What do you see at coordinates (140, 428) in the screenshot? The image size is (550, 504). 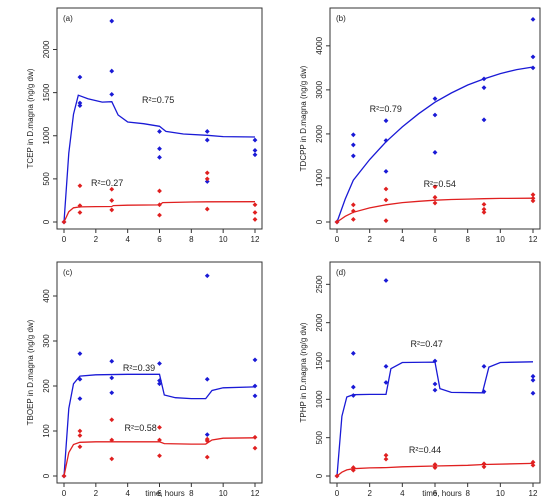 I see `r2-annotation: R²=0.58` at bounding box center [140, 428].